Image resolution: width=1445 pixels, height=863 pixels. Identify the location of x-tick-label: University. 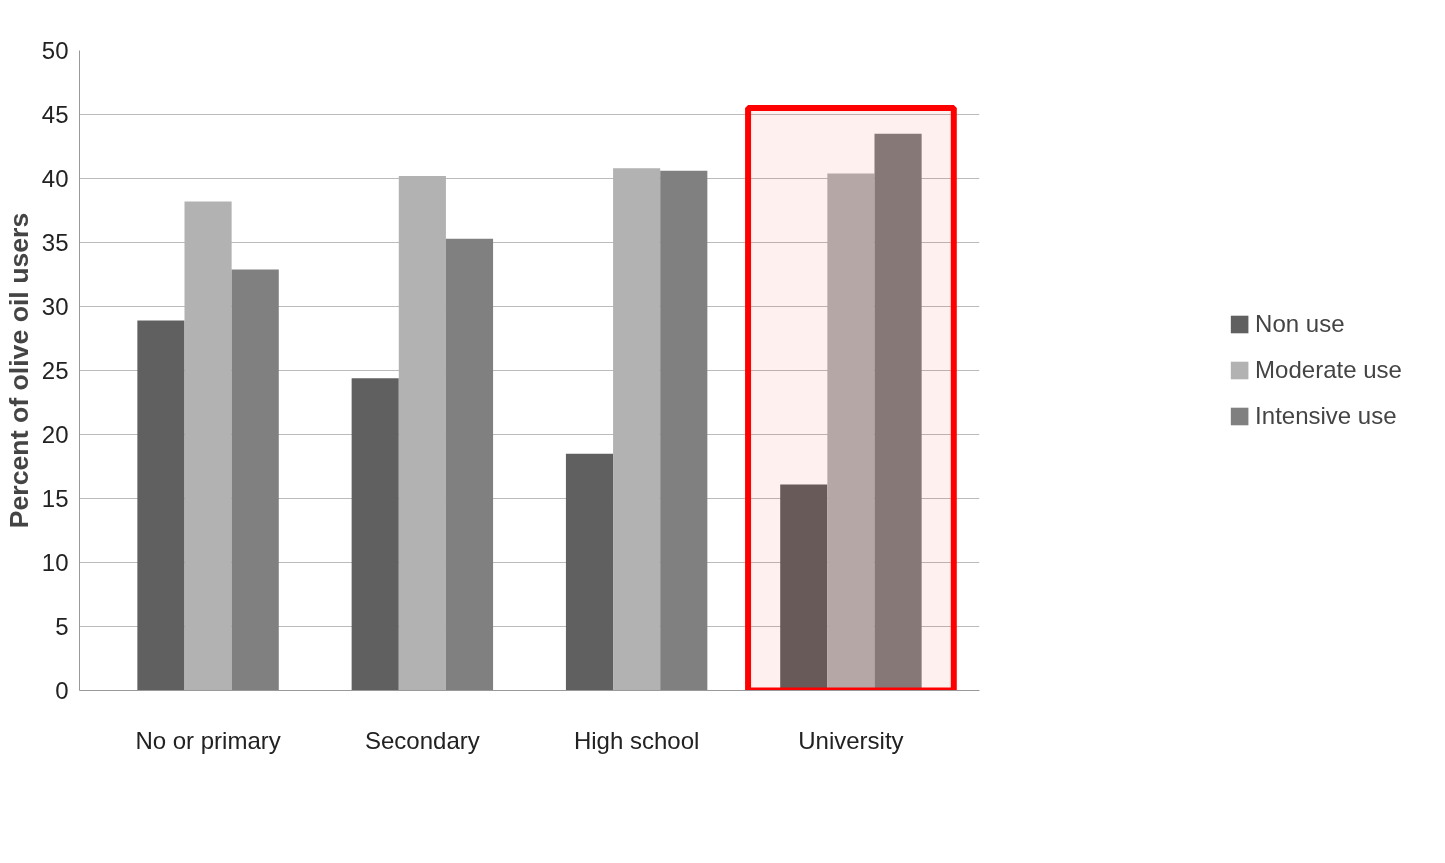
(851, 740).